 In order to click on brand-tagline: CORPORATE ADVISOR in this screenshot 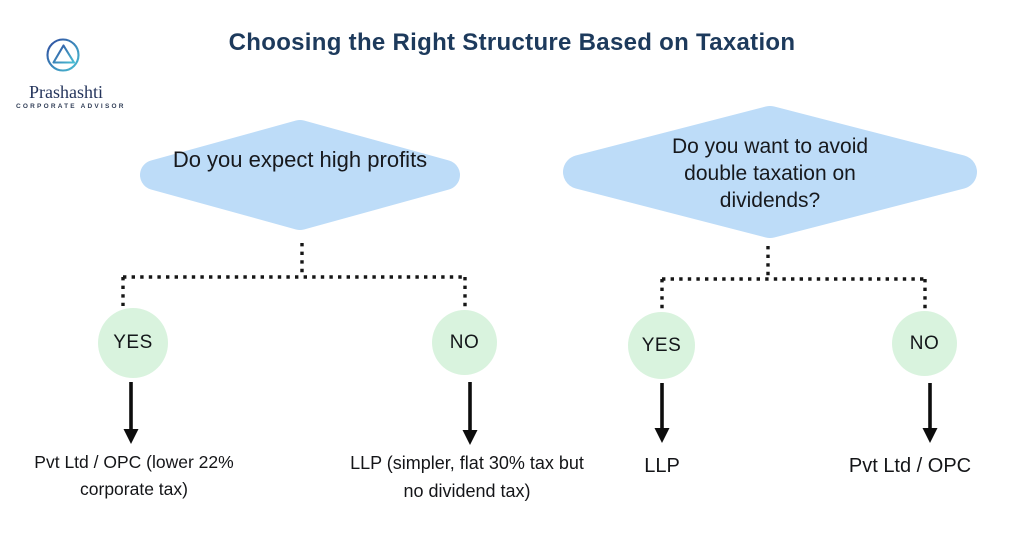, I will do `click(71, 106)`.